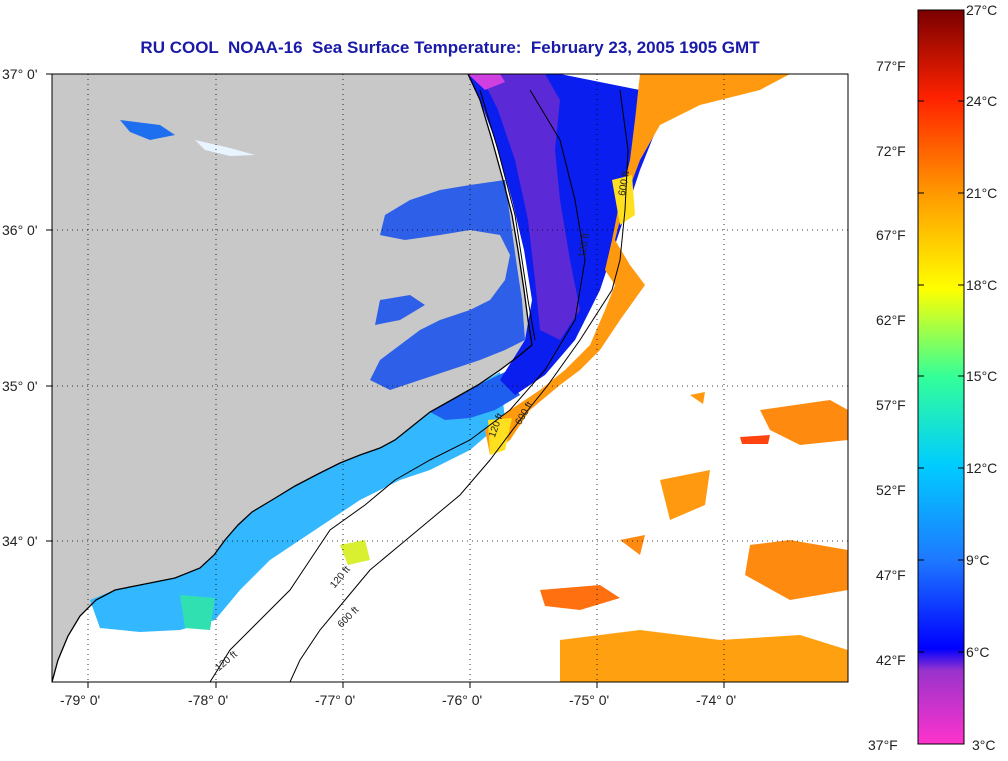 The width and height of the screenshot is (1008, 761). What do you see at coordinates (978, 560) in the screenshot?
I see `colorbar-celsius-label: 9°C` at bounding box center [978, 560].